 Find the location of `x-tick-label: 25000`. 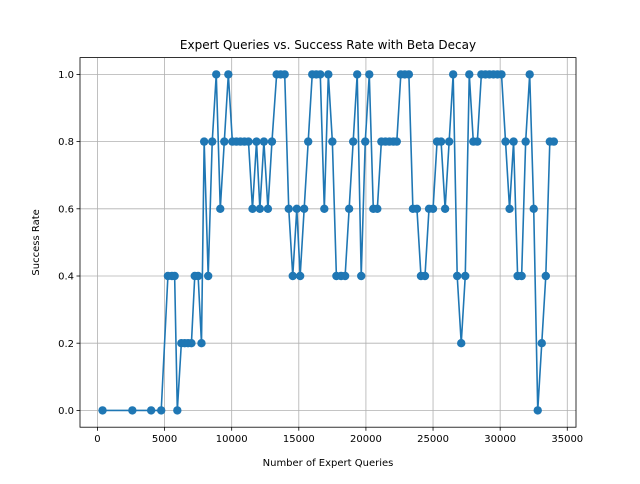

x-tick-label: 25000 is located at coordinates (433, 439).